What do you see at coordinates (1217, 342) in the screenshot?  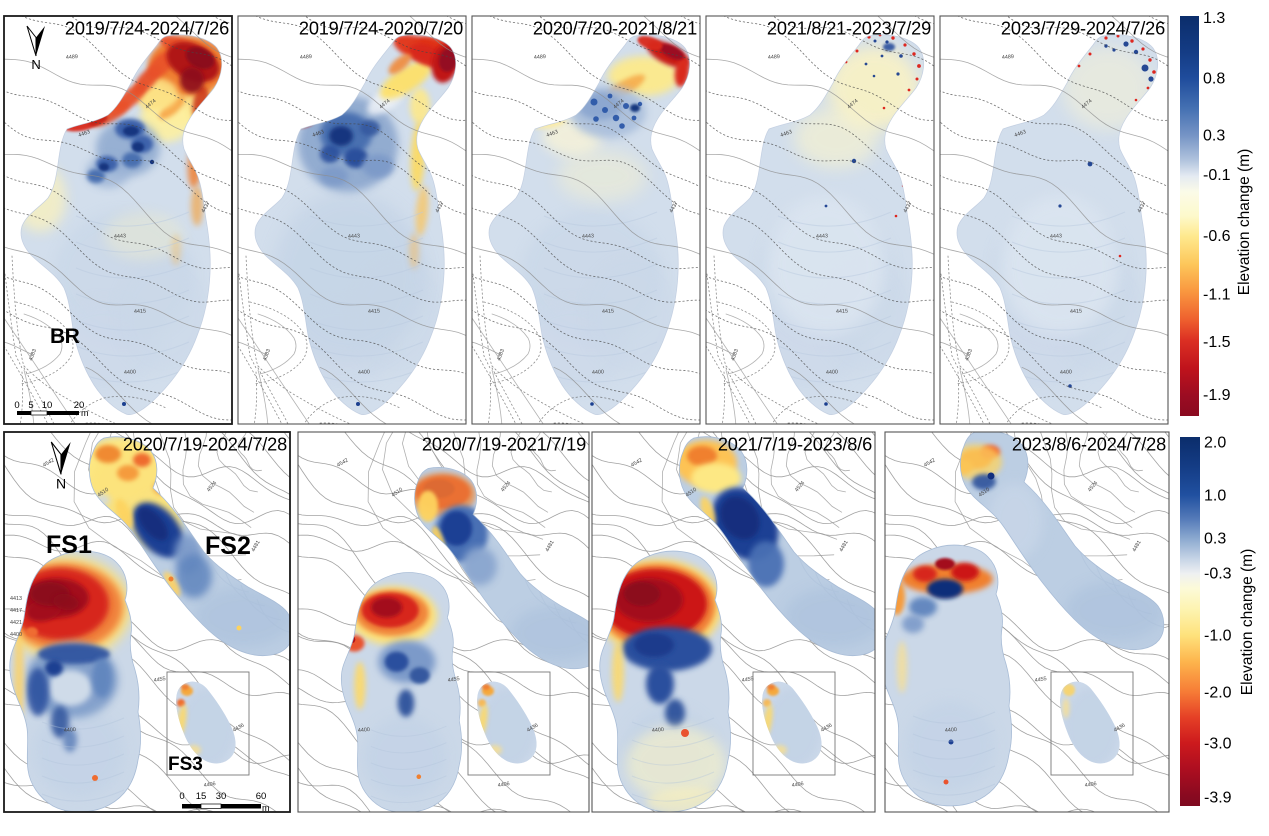 I see `svg-text: -1.5` at bounding box center [1217, 342].